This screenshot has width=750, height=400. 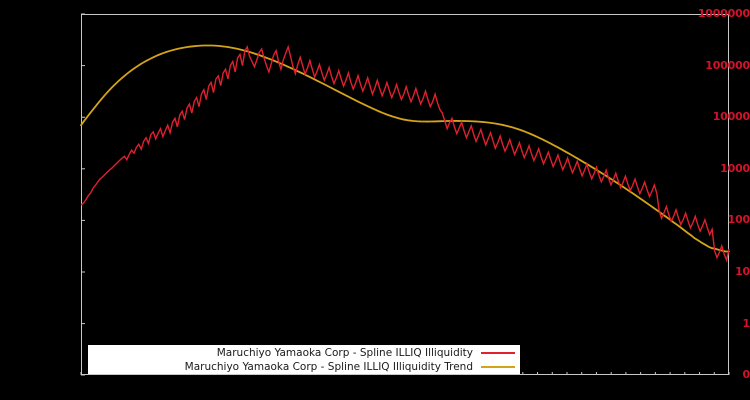 I want to click on y-axis-tick-label: 1, so click(x=746, y=323).